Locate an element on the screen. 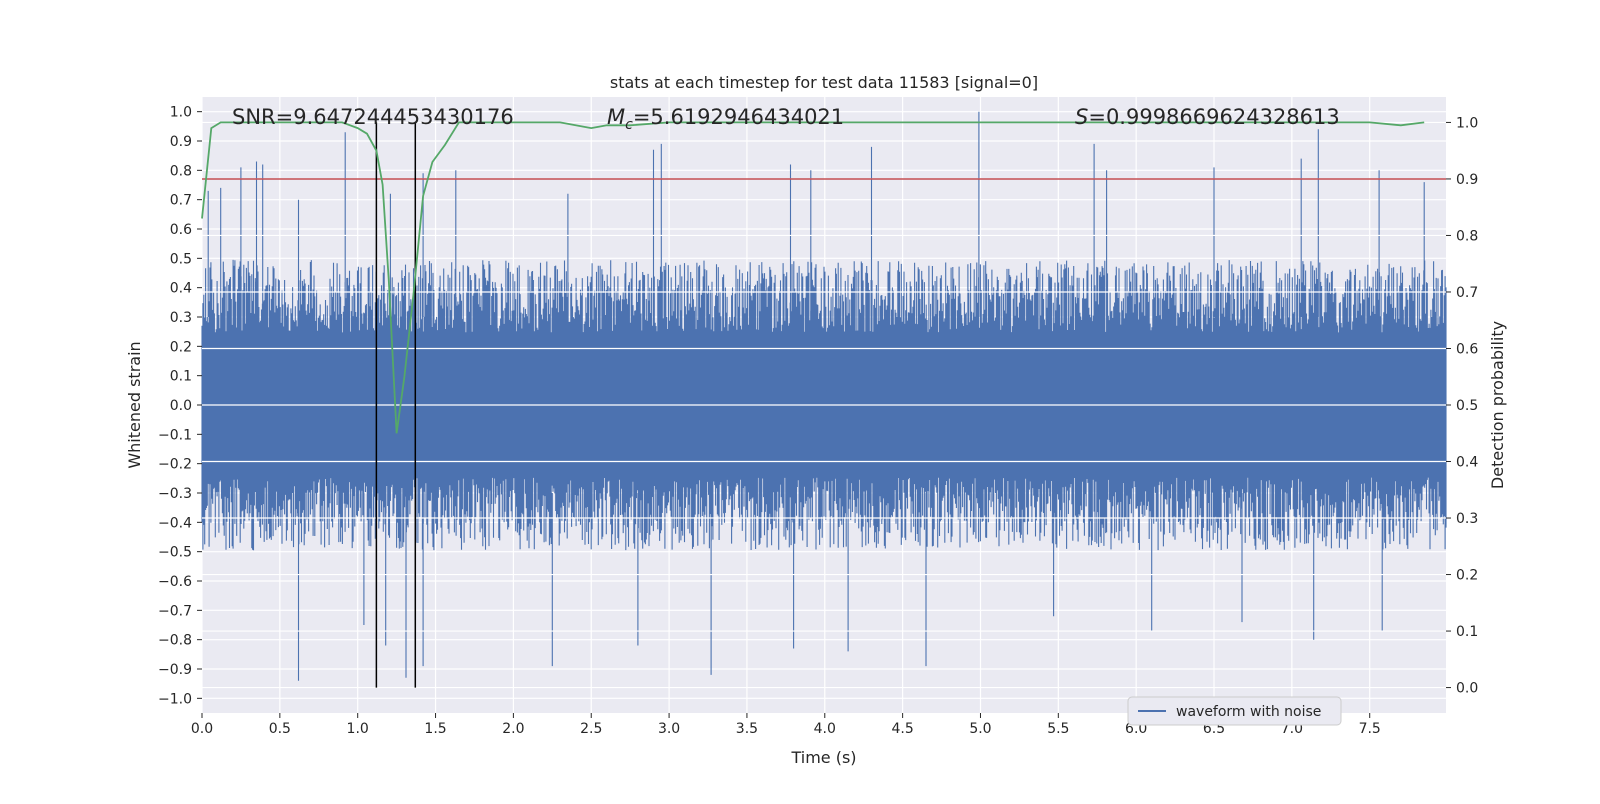 The height and width of the screenshot is (804, 1600). y-tick-label: 1.0 is located at coordinates (181, 113).